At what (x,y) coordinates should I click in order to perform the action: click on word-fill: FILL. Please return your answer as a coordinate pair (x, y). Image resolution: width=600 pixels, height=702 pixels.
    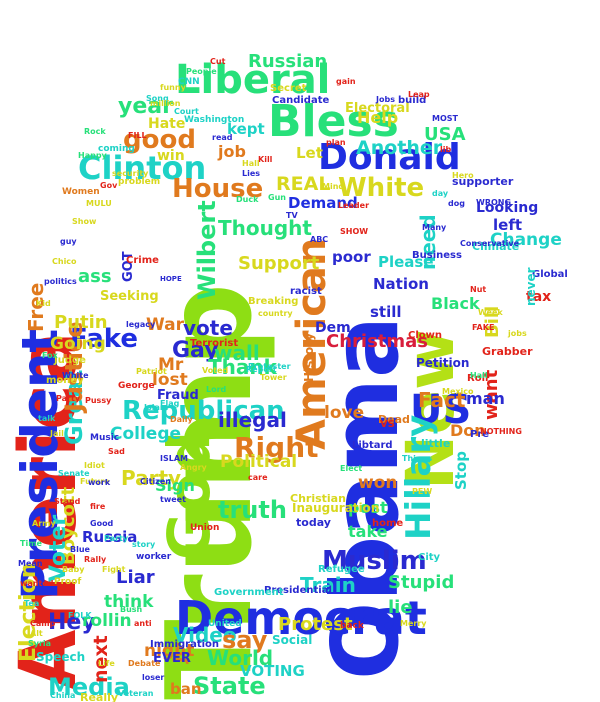
    Looking at the image, I should click on (137, 135).